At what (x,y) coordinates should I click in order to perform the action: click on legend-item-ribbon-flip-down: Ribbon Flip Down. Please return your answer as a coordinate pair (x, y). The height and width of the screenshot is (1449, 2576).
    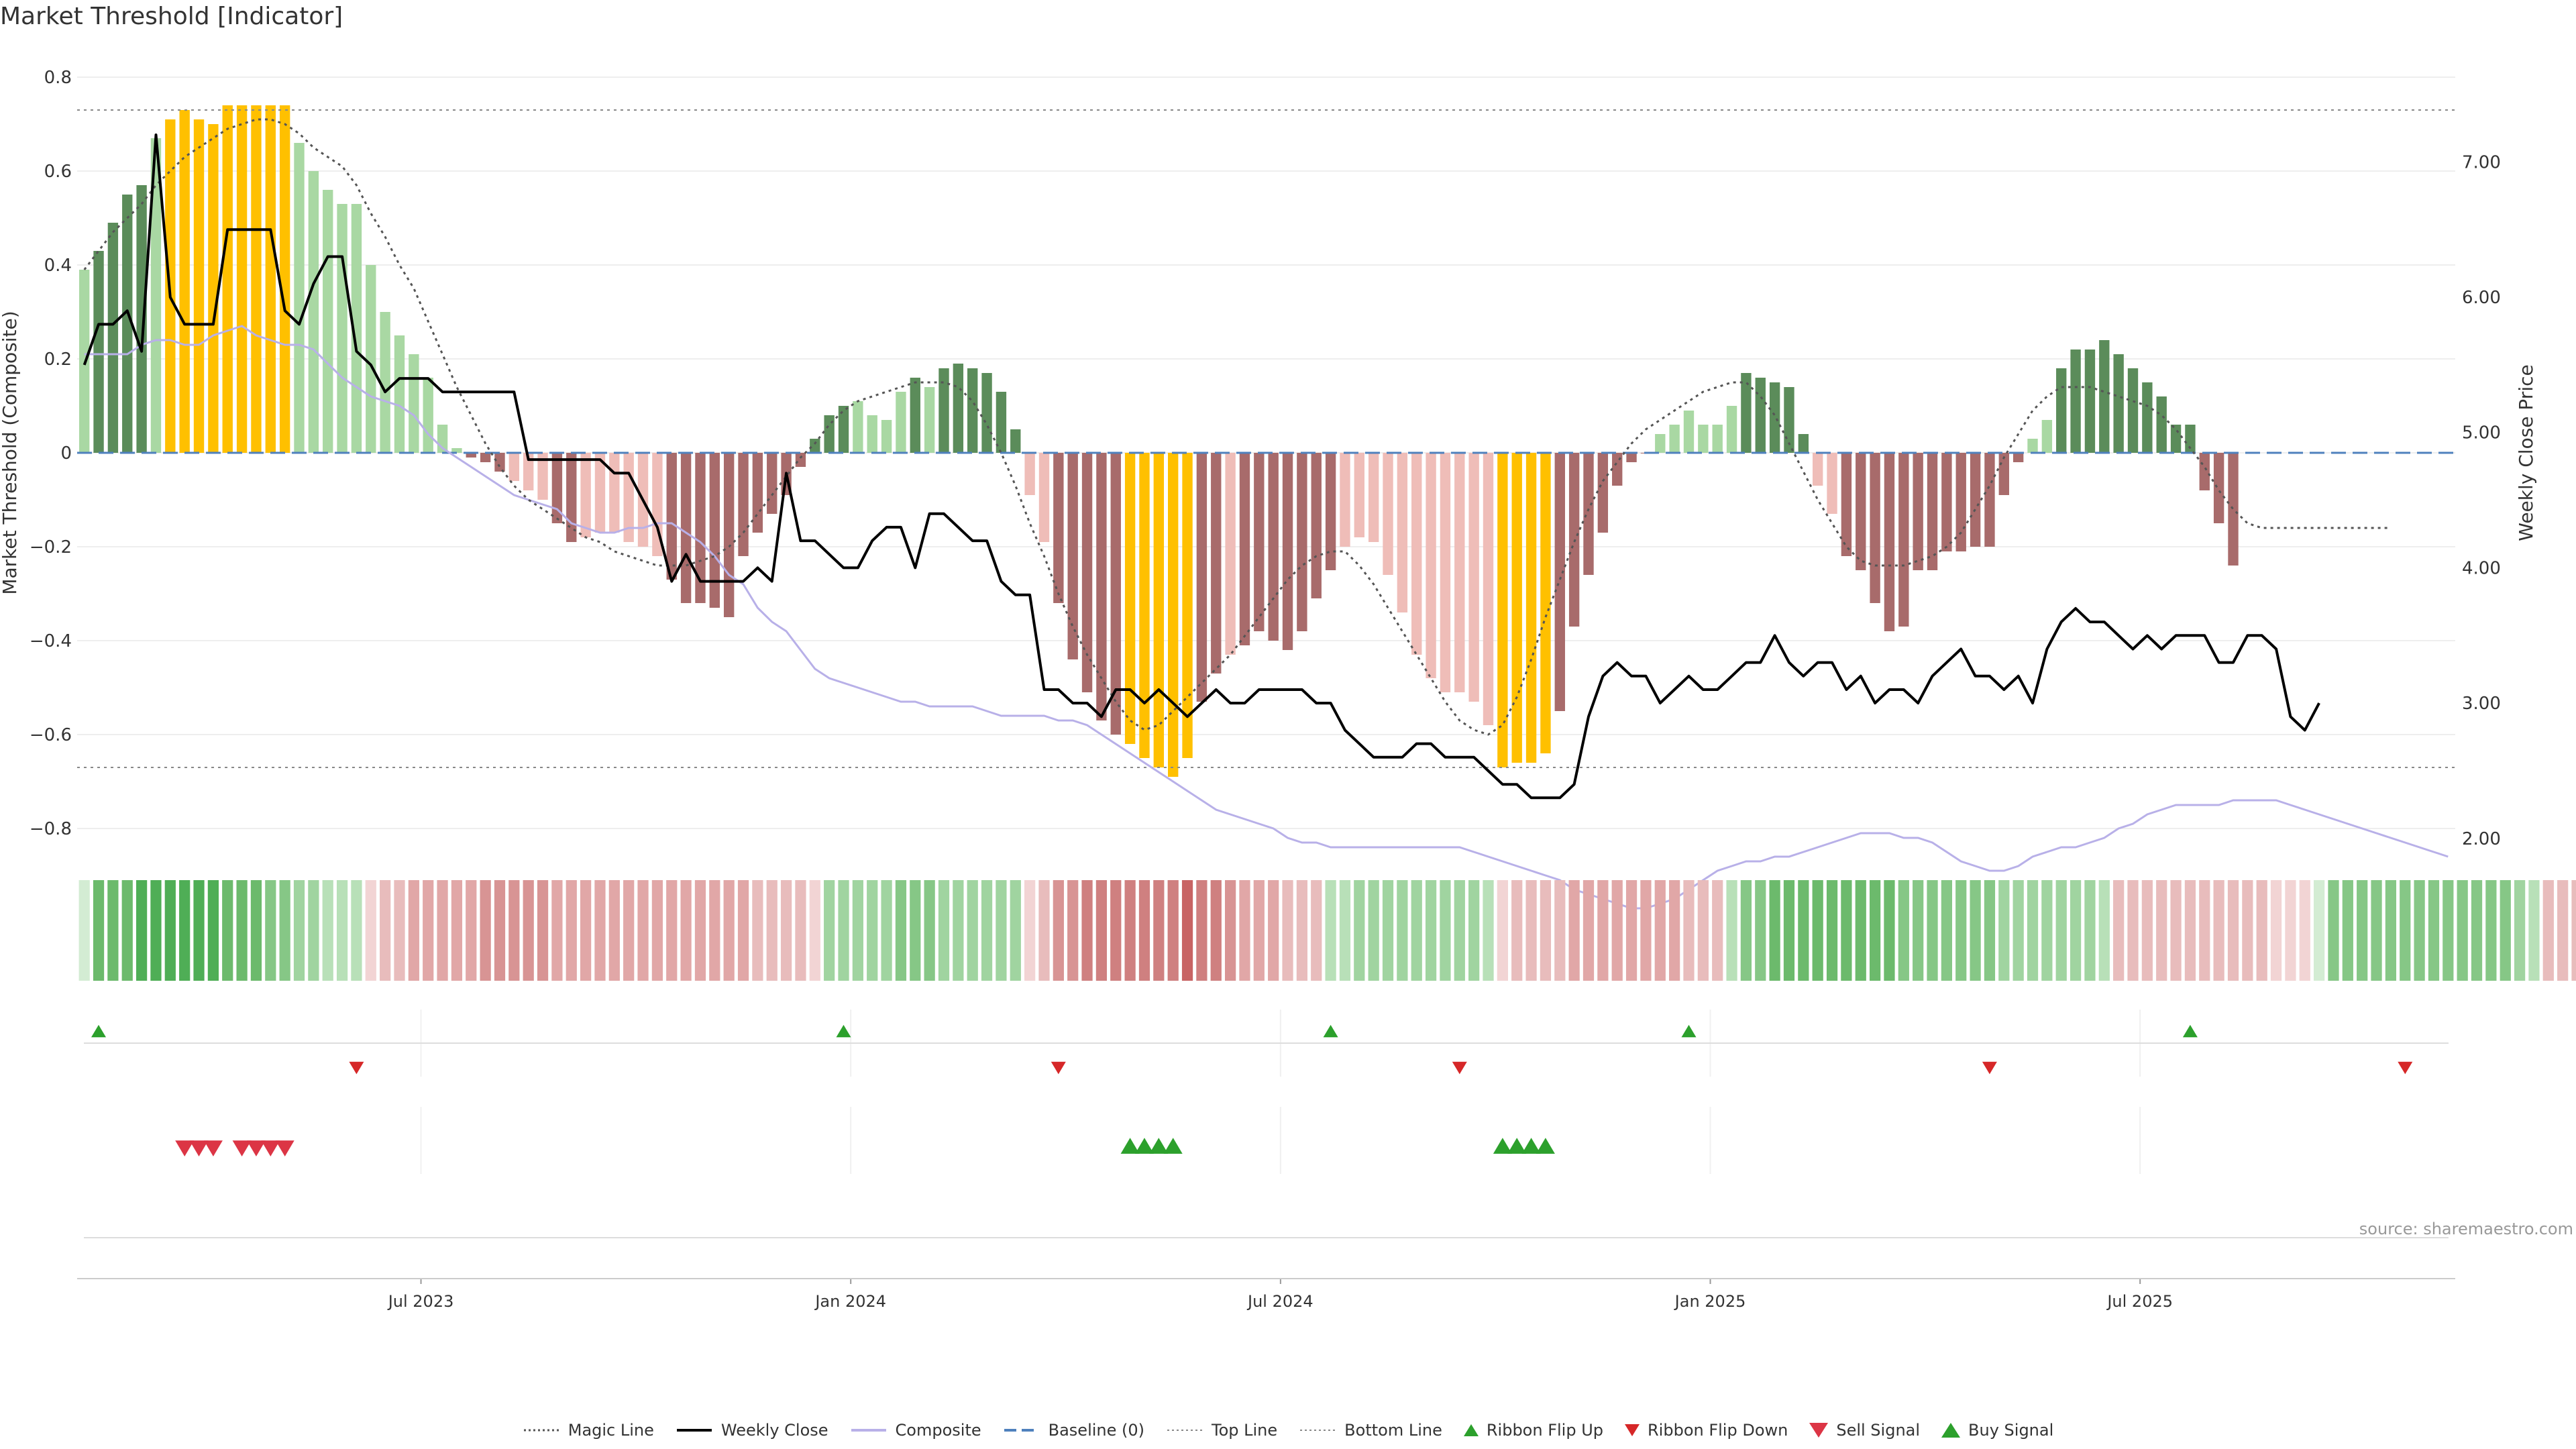
    Looking at the image, I should click on (1706, 1430).